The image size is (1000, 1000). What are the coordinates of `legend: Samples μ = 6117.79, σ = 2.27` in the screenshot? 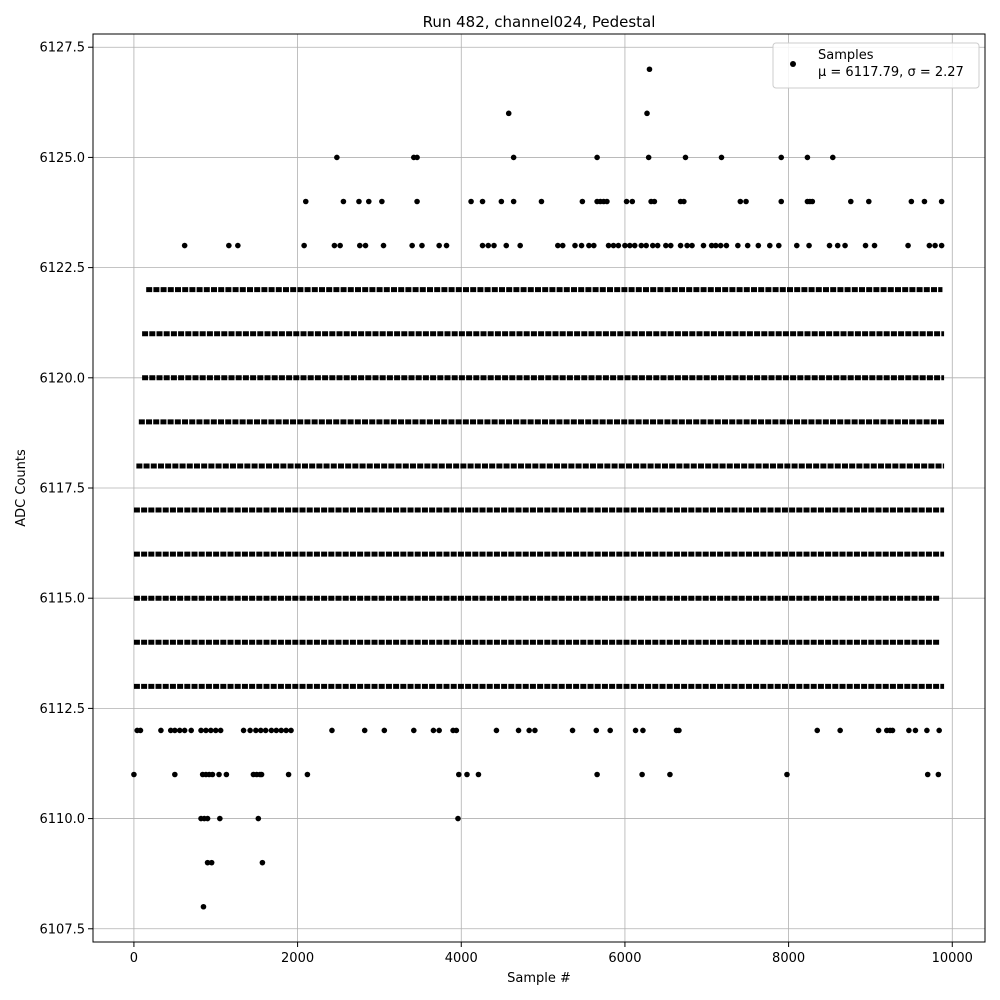 It's located at (876, 65).